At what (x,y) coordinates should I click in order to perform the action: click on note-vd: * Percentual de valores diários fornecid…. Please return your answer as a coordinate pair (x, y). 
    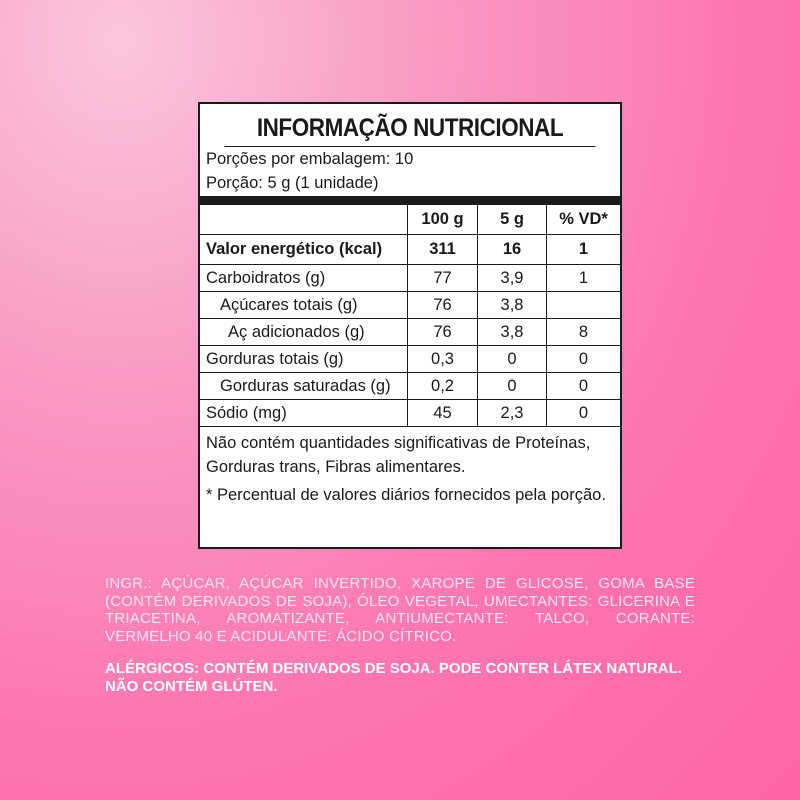
    Looking at the image, I should click on (406, 495).